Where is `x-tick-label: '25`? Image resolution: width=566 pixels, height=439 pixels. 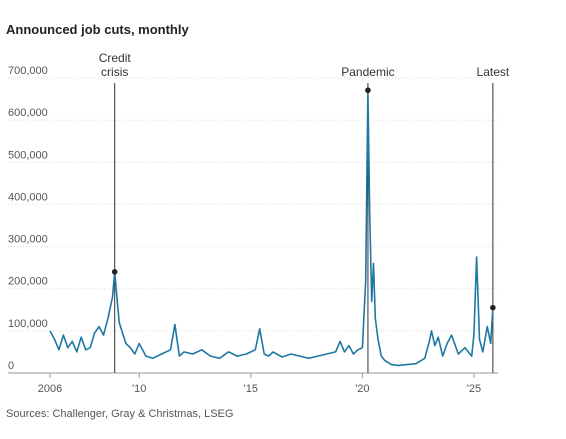 x-tick-label: '25 is located at coordinates (474, 389).